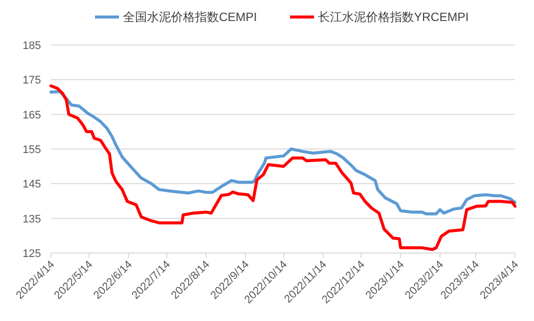  I want to click on legend-label: 长江水泥价格指数YRCEMPI, so click(393, 17).